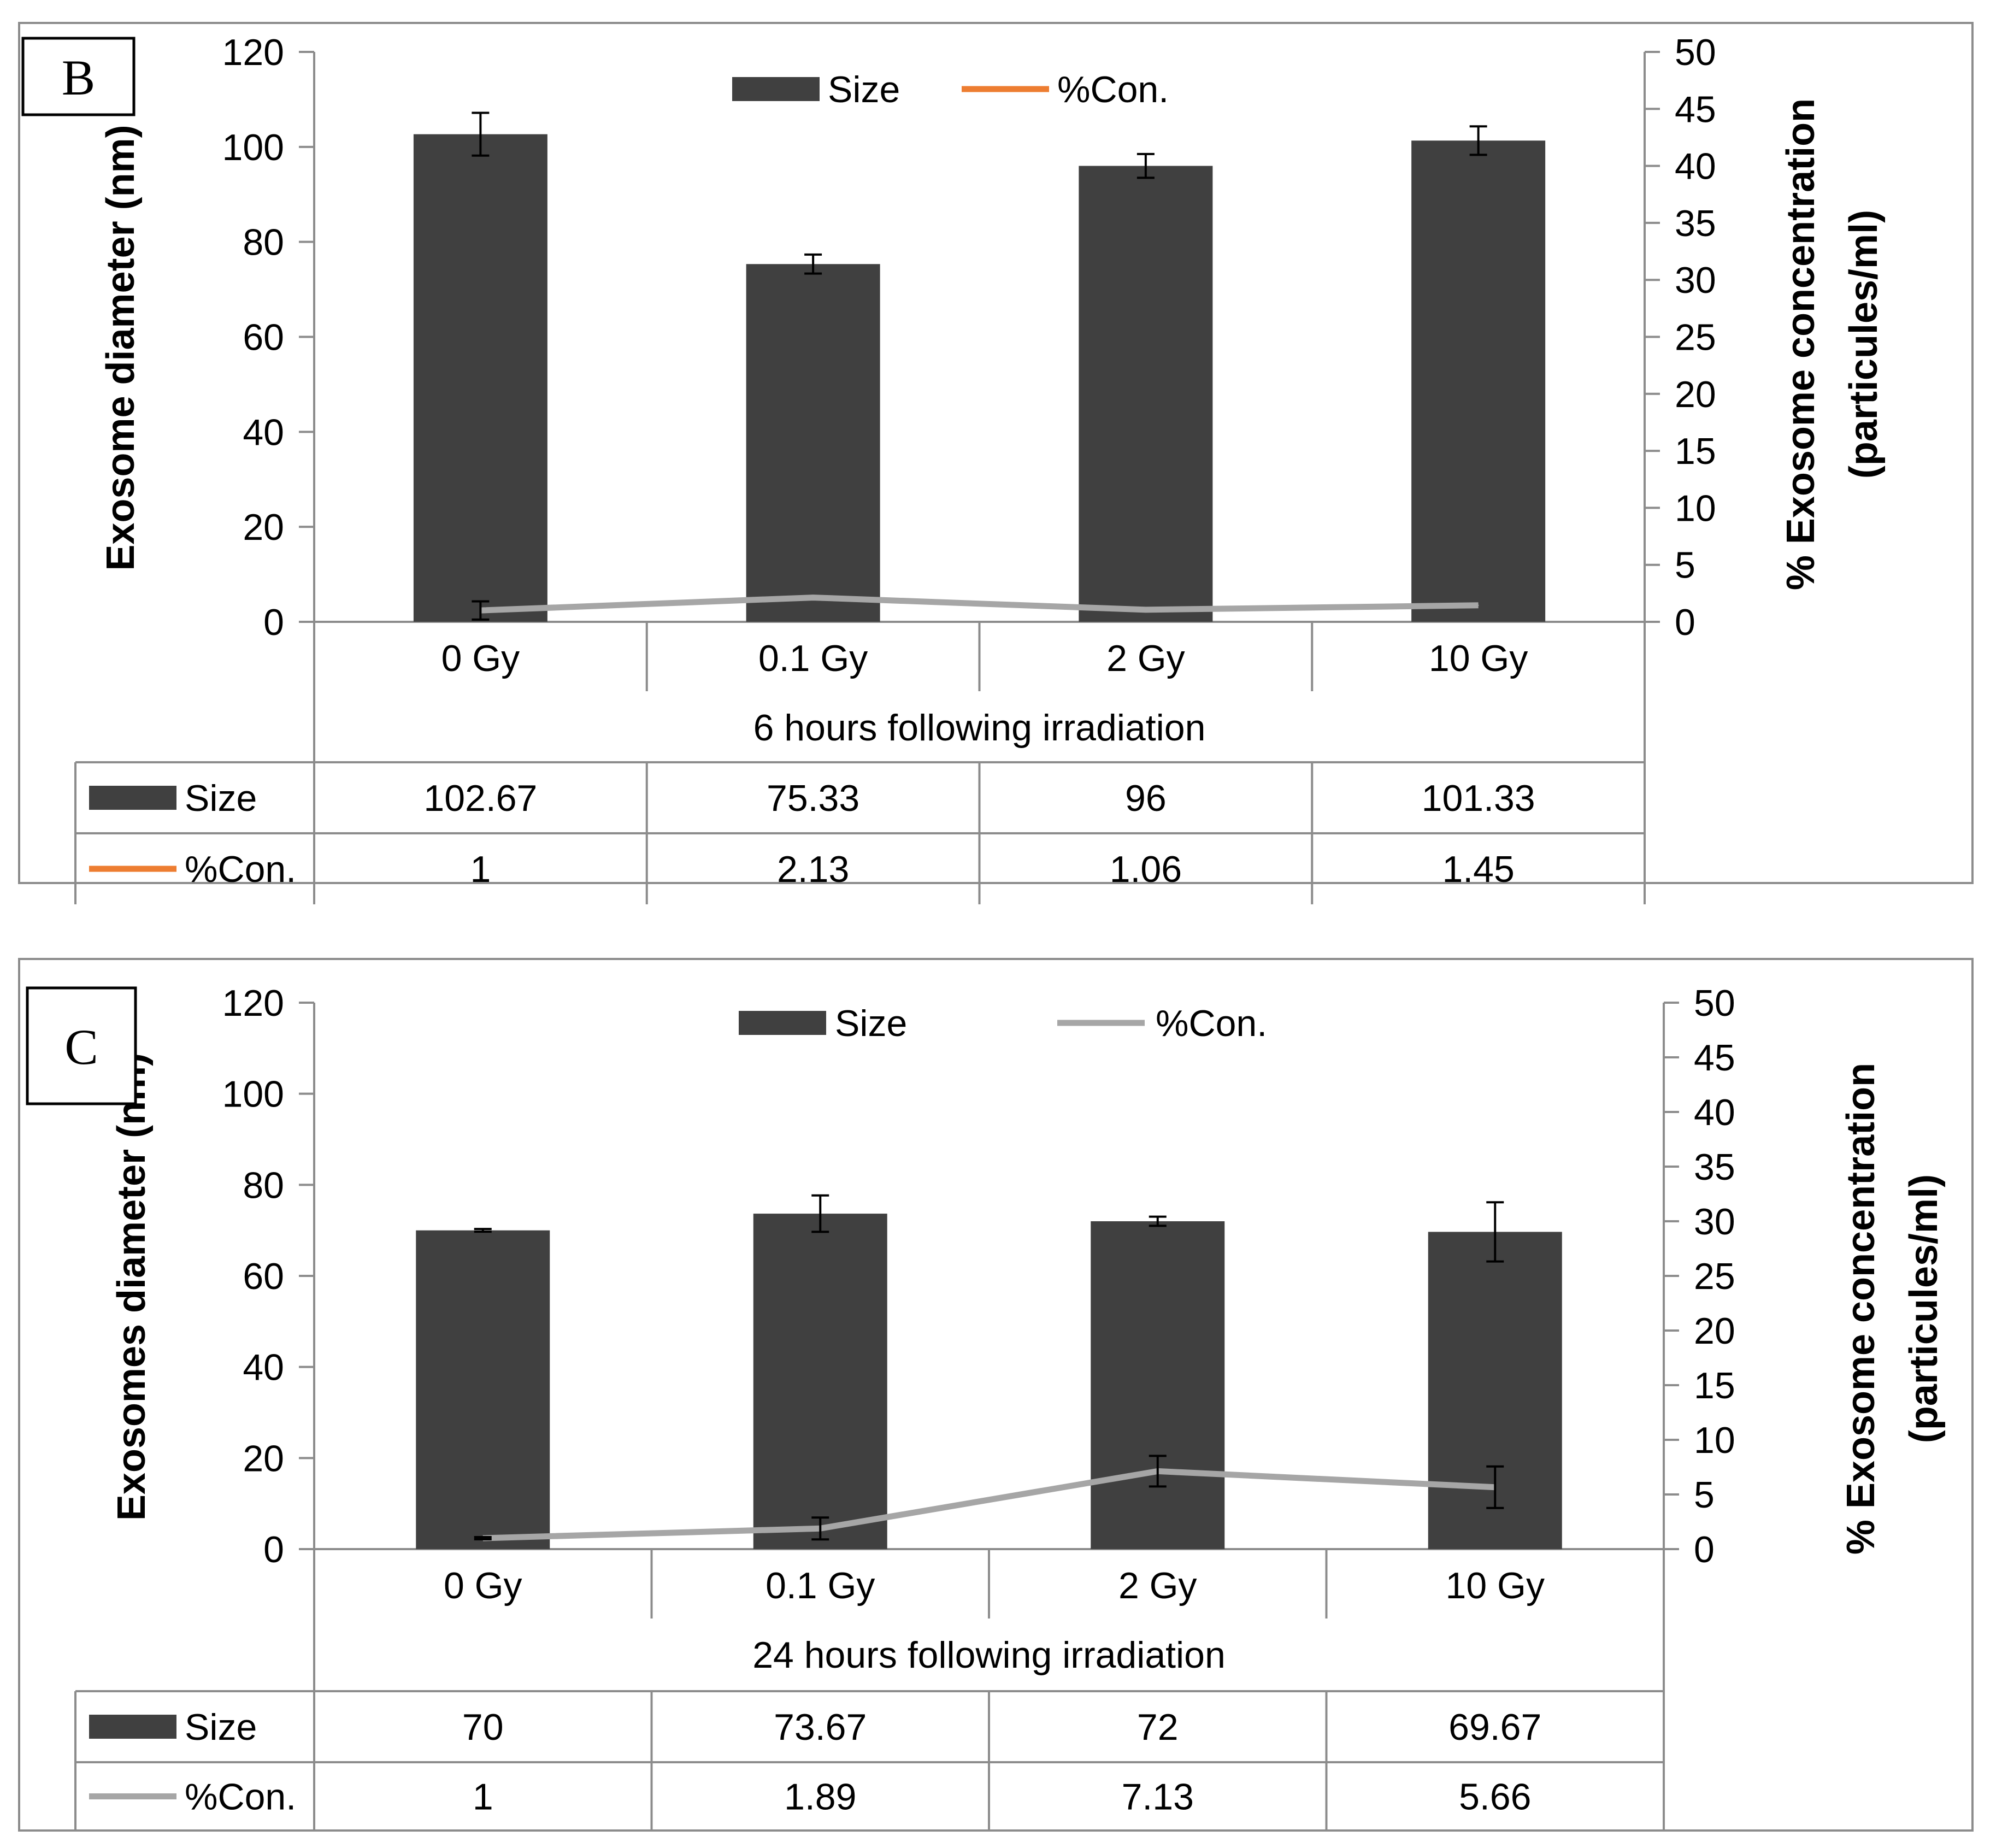  What do you see at coordinates (1478, 869) in the screenshot?
I see `table-con-value: 1.45` at bounding box center [1478, 869].